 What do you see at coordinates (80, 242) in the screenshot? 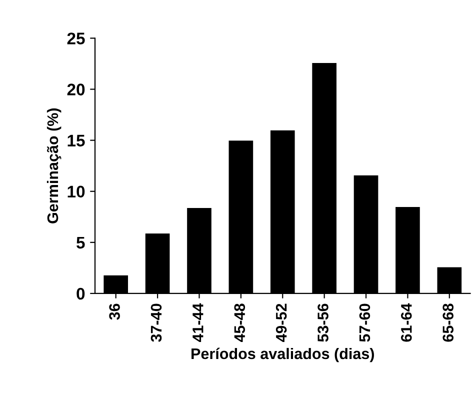
I see `y-tick-label: 5` at bounding box center [80, 242].